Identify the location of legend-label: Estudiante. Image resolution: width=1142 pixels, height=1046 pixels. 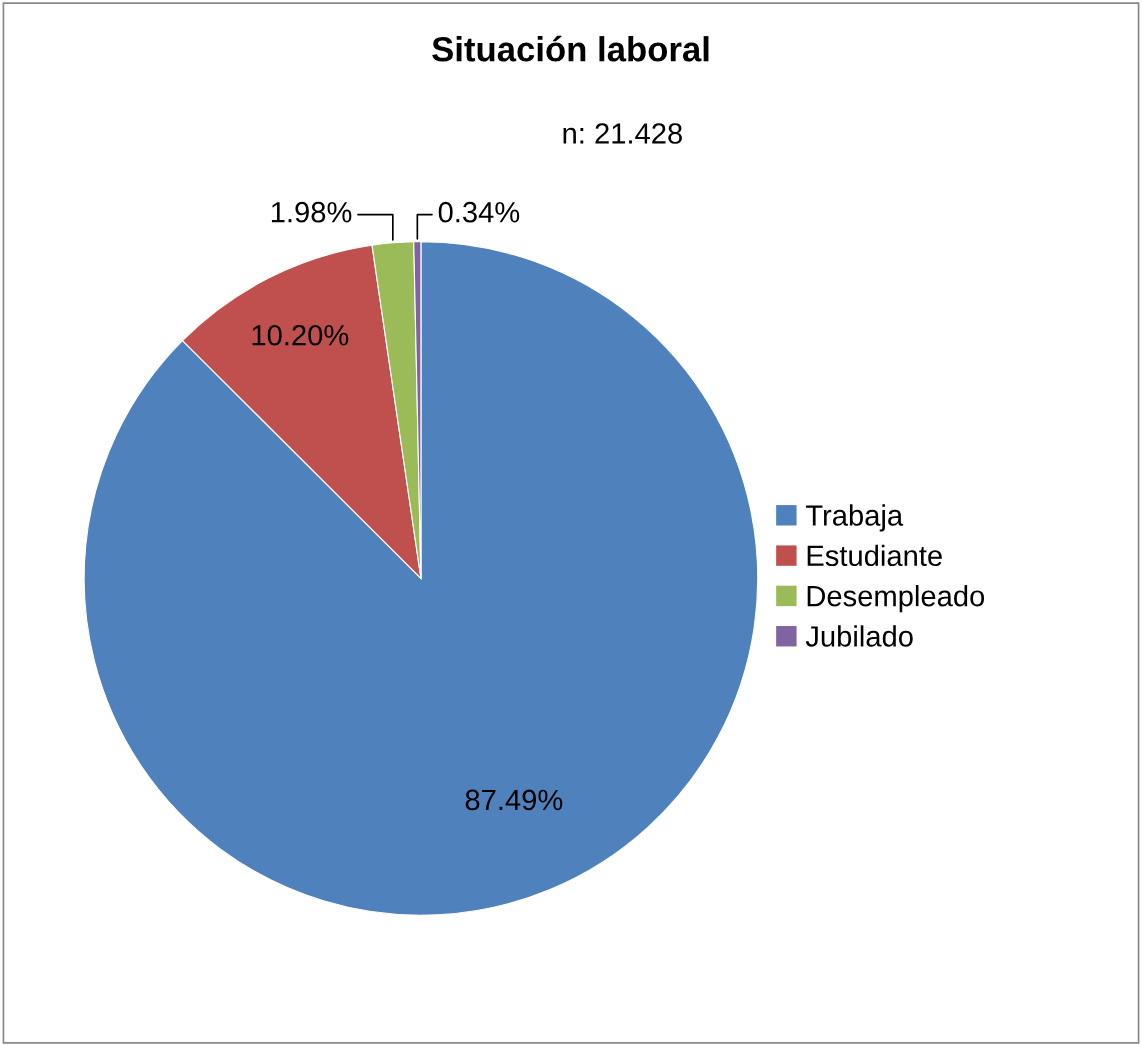
(874, 555).